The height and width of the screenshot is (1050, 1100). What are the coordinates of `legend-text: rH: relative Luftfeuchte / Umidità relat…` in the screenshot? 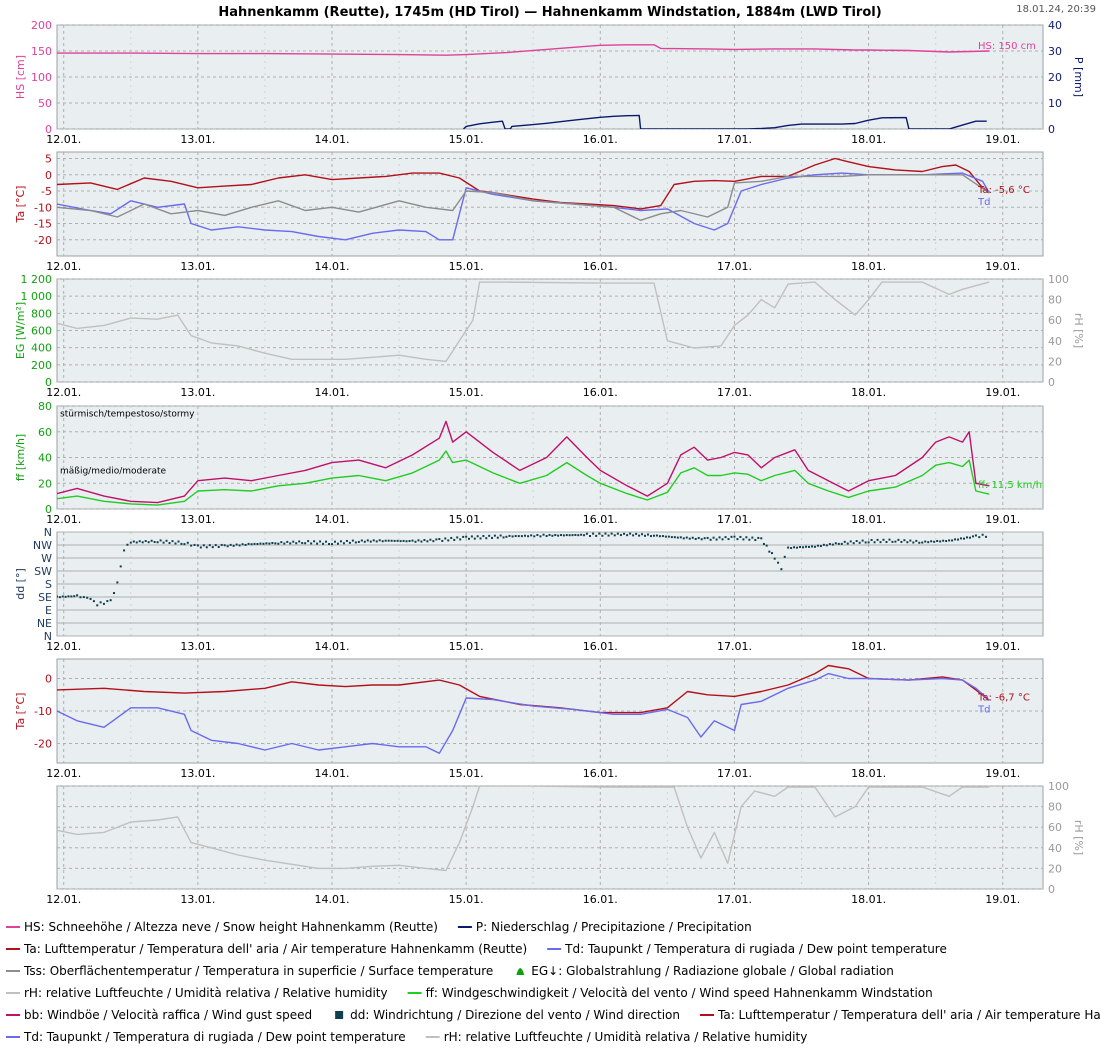 It's located at (206, 993).